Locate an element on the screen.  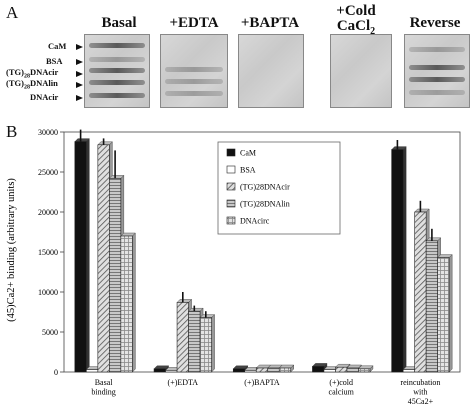
legend-label: BSA is located at coordinates (248, 170).